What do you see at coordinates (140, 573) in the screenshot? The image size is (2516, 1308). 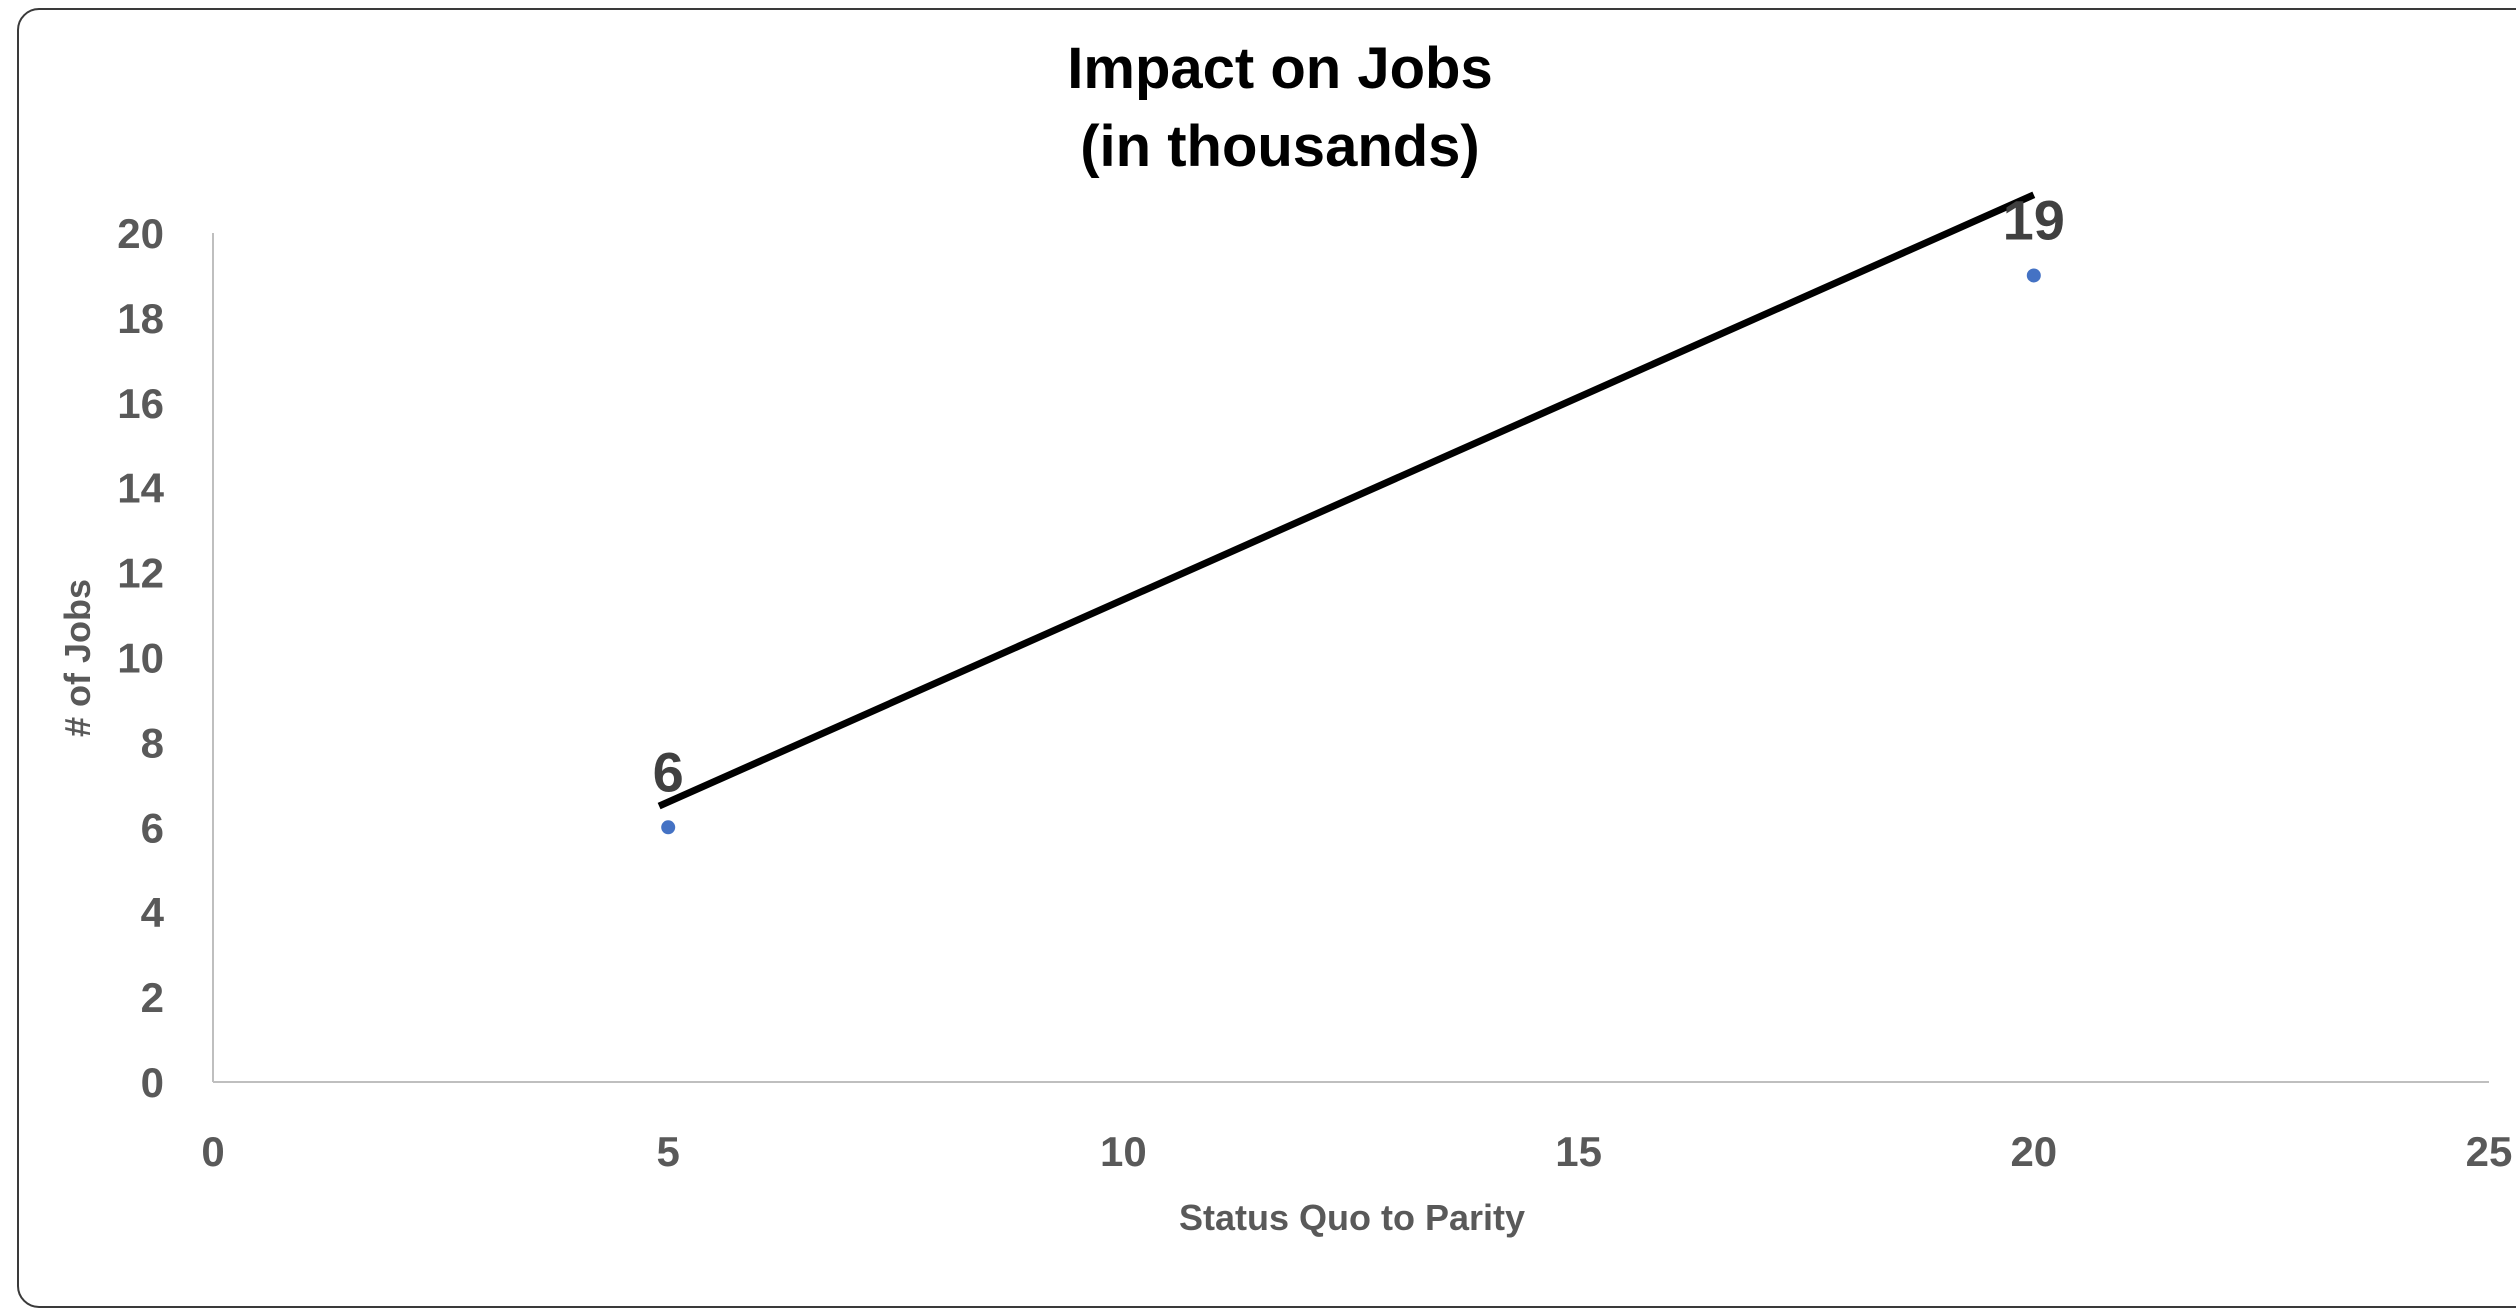 I see `y-tick-label: 12` at bounding box center [140, 573].